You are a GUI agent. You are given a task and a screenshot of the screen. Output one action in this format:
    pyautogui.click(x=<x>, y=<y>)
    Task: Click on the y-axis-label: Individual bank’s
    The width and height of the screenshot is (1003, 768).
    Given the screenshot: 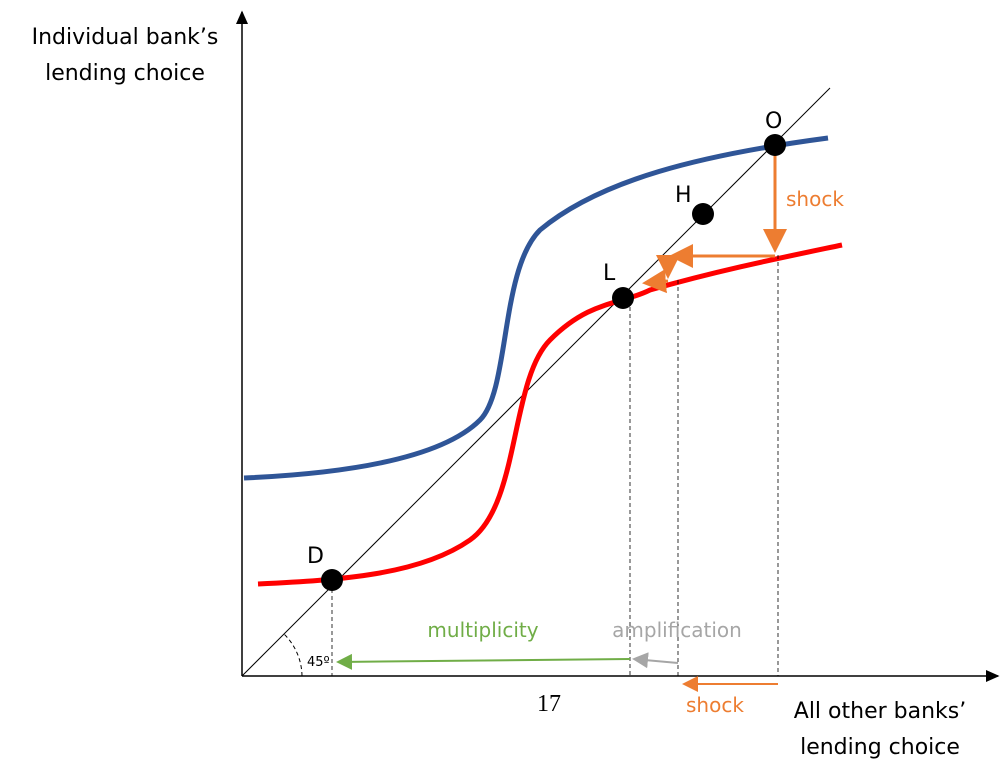 What is the action you would take?
    pyautogui.click(x=125, y=37)
    